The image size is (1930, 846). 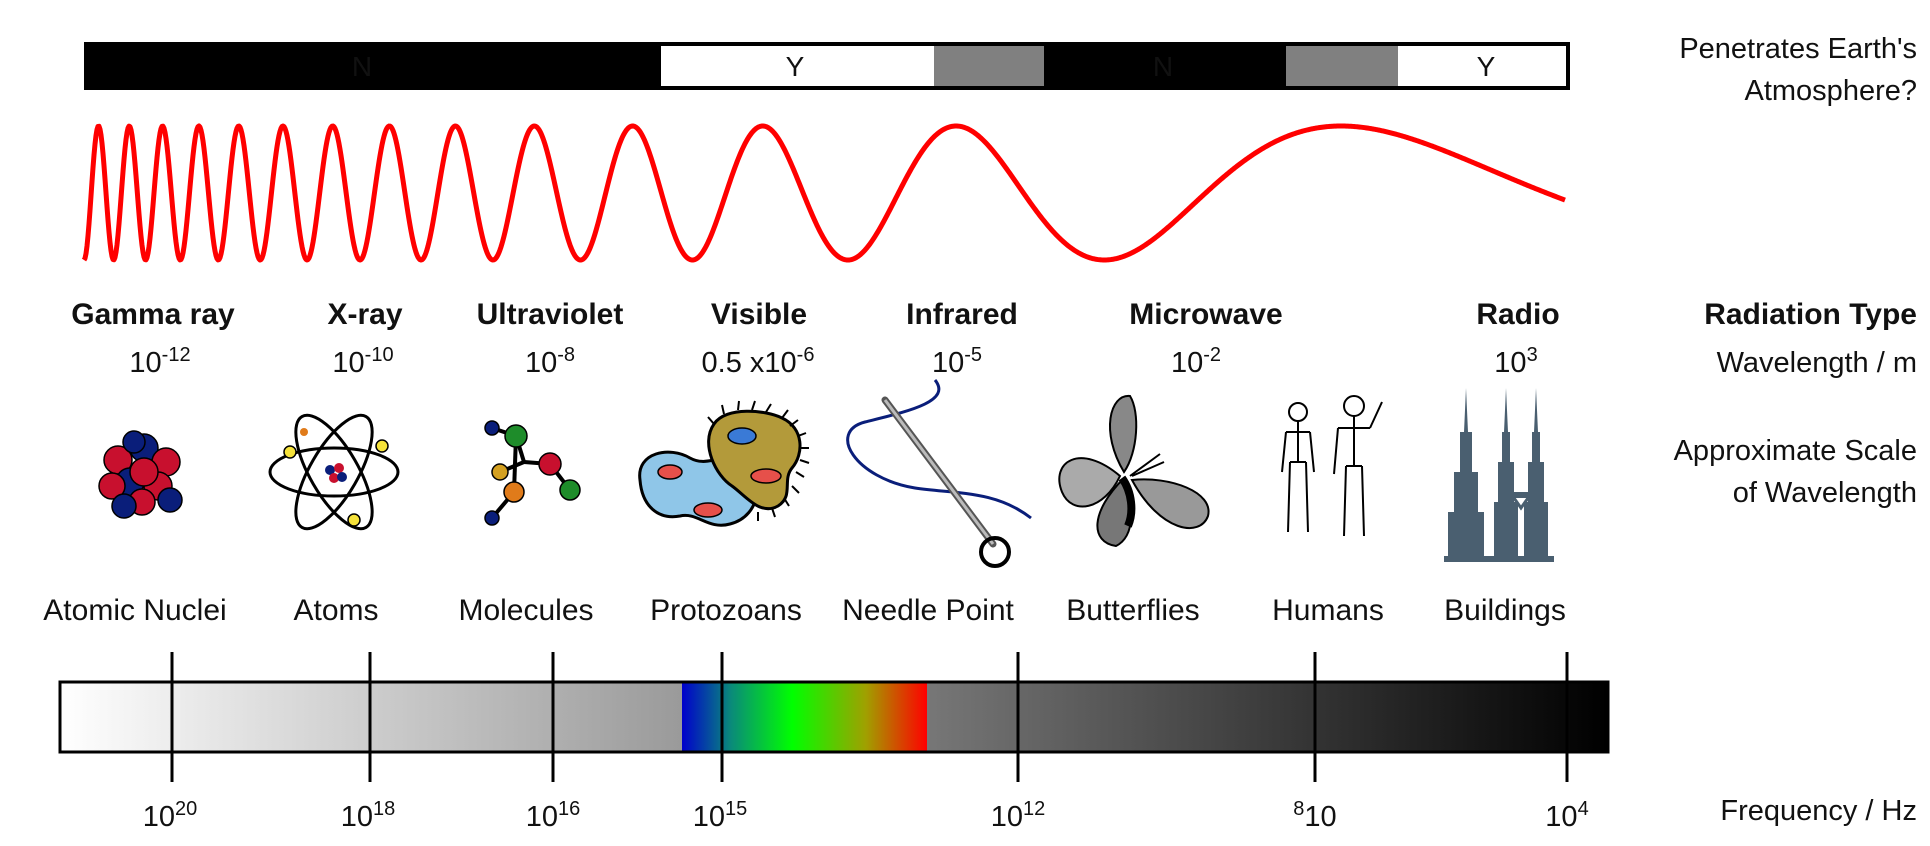 I want to click on freq-exp: 15, so click(x=736, y=809).